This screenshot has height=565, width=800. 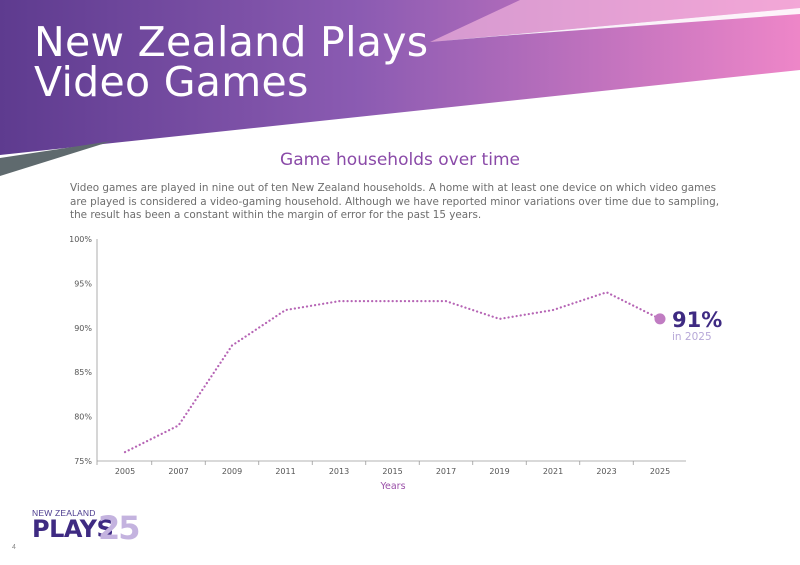 What do you see at coordinates (400, 160) in the screenshot?
I see `chart-title: Game households over time` at bounding box center [400, 160].